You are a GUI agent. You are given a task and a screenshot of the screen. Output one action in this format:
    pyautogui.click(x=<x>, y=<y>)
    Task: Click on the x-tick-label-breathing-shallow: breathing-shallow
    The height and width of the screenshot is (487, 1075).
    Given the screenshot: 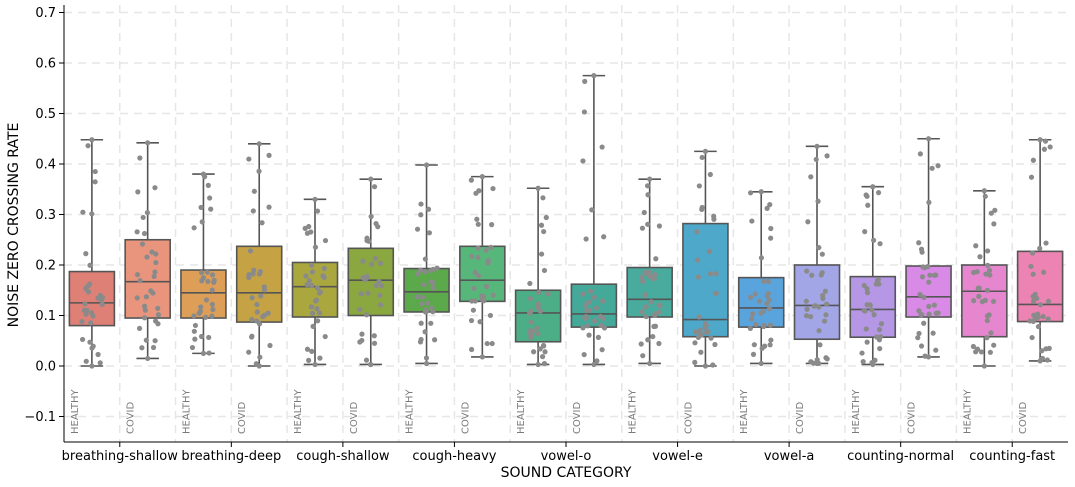 What is the action you would take?
    pyautogui.click(x=120, y=456)
    